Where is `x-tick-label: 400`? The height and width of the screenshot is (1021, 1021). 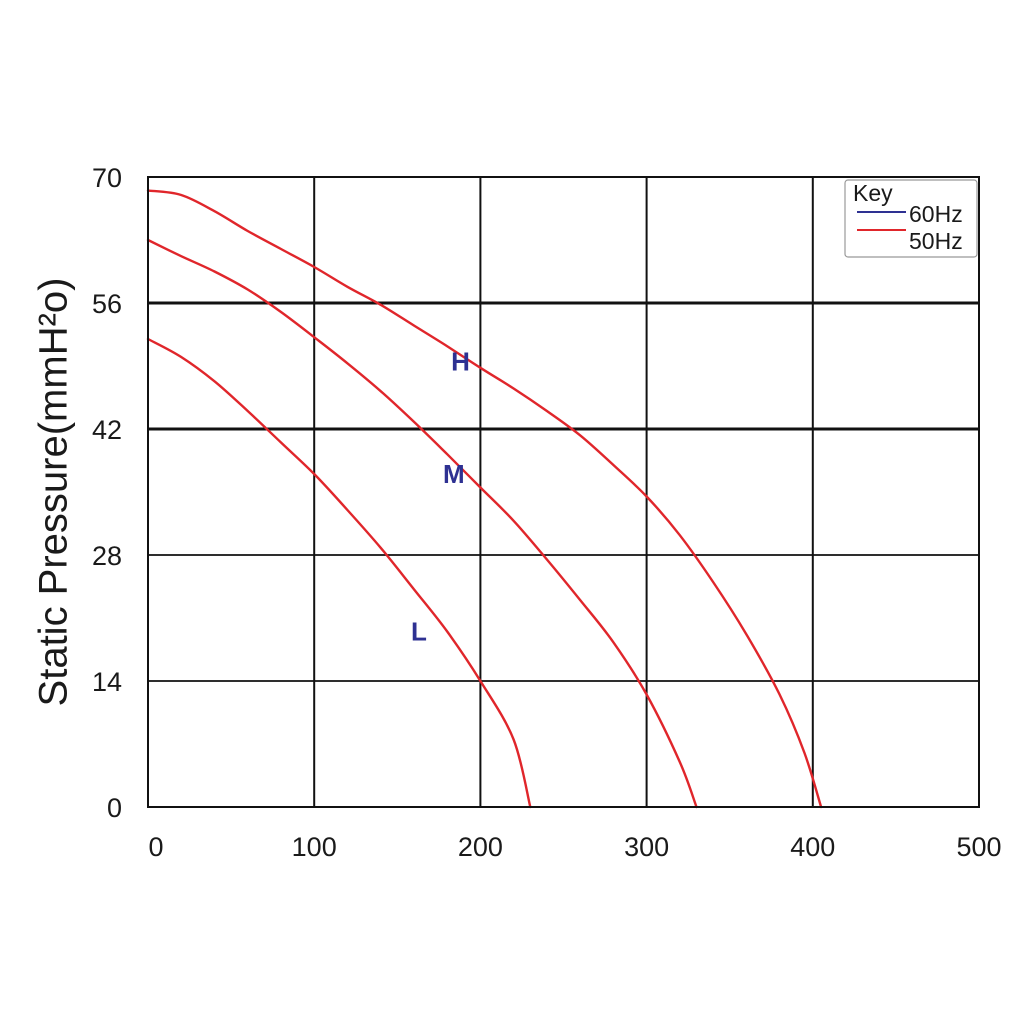
x-tick-label: 400 is located at coordinates (812, 847).